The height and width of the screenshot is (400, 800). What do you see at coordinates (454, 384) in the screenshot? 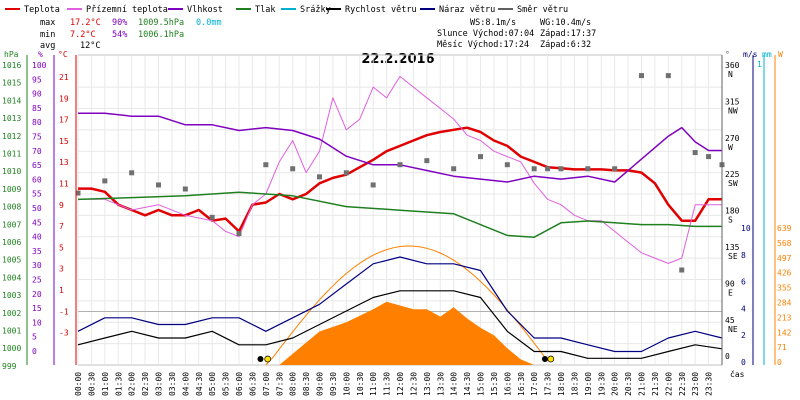
I see `x-tick: 14:00` at bounding box center [454, 384].